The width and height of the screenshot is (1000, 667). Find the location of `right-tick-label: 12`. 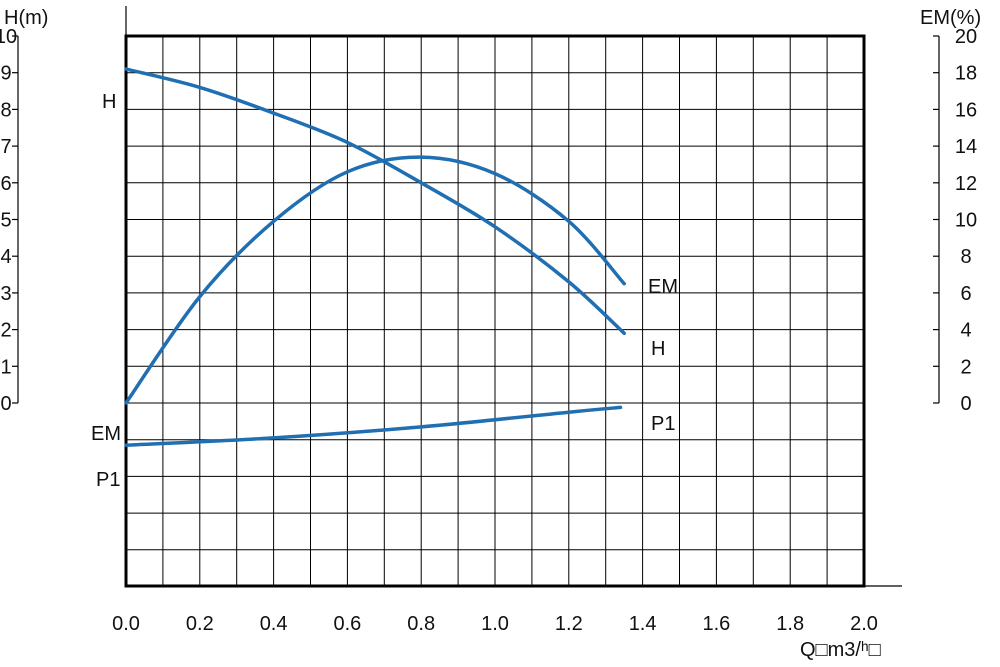

right-tick-label: 12 is located at coordinates (966, 184).